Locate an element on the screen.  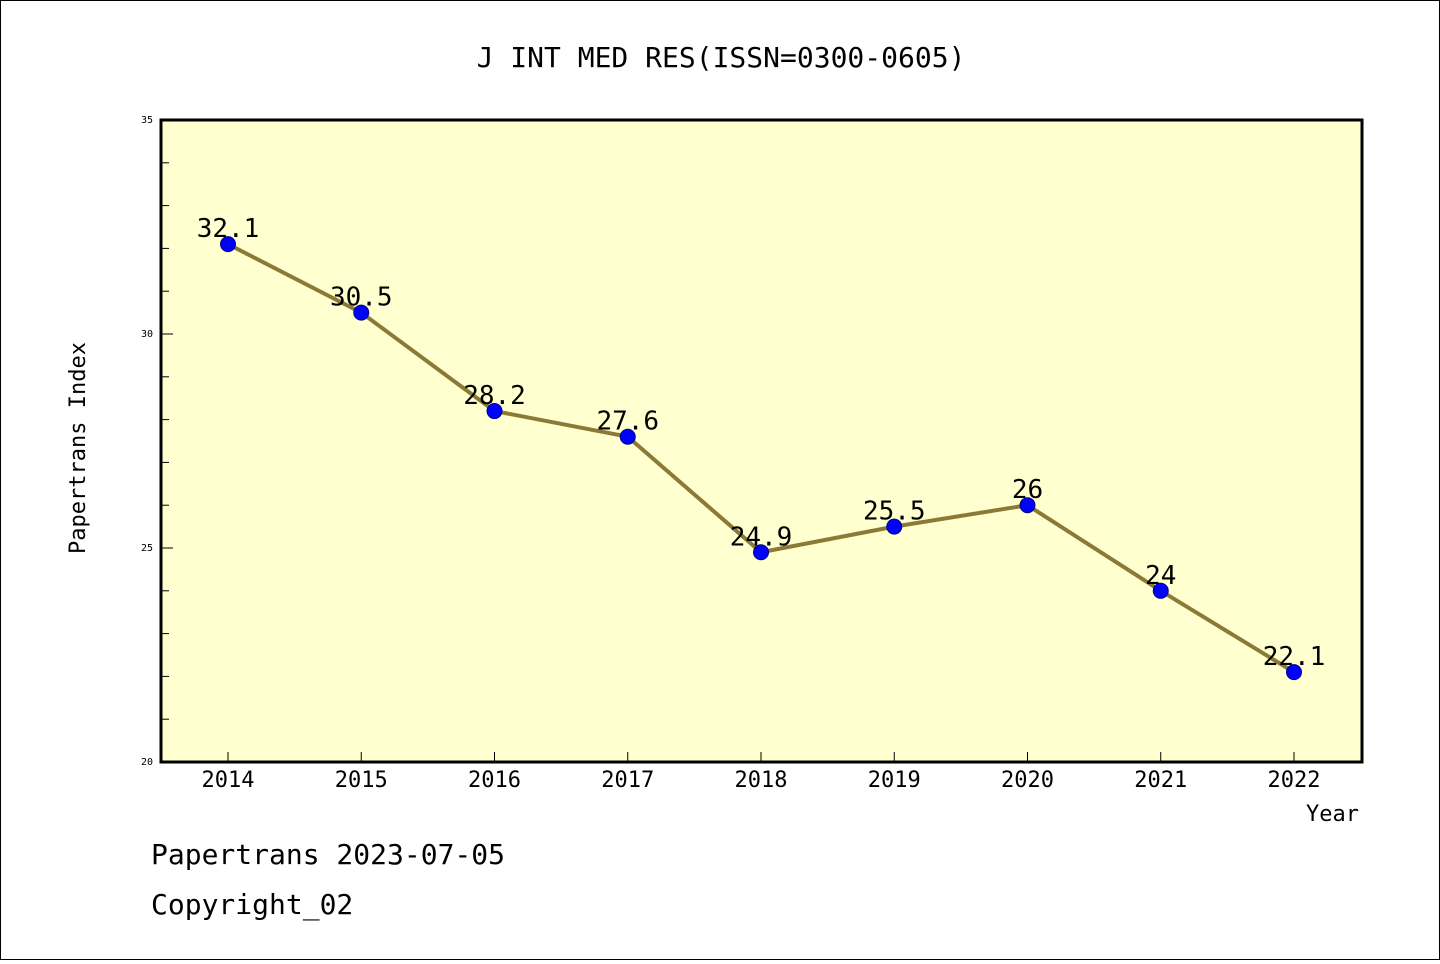
y-tick-label: 25 is located at coordinates (147, 548).